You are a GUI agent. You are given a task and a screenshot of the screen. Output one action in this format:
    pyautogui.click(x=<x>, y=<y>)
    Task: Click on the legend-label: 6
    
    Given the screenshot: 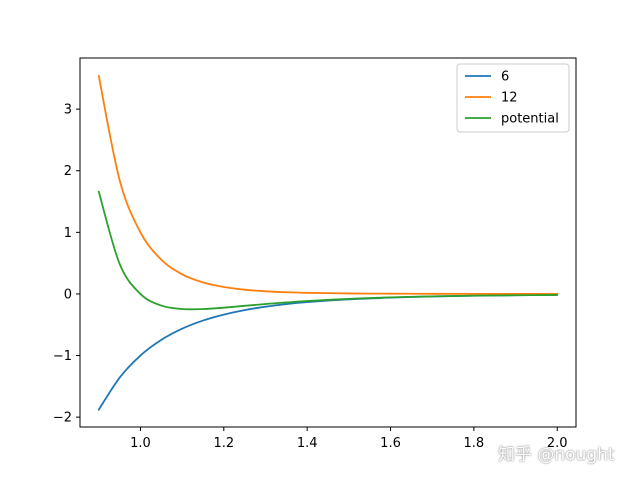 What is the action you would take?
    pyautogui.click(x=505, y=77)
    